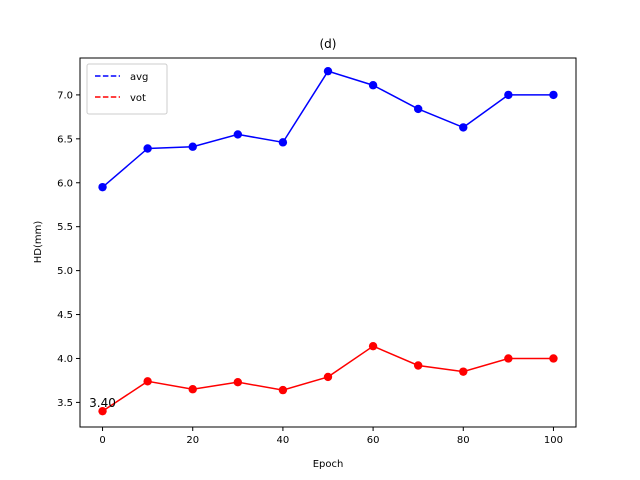 This screenshot has width=640, height=480. Describe the element at coordinates (328, 44) in the screenshot. I see `chart-title: (d)` at that location.